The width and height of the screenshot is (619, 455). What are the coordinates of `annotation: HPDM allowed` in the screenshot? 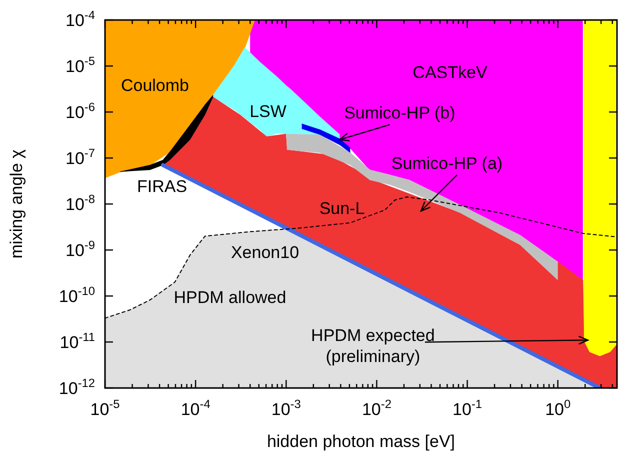 It's located at (230, 297).